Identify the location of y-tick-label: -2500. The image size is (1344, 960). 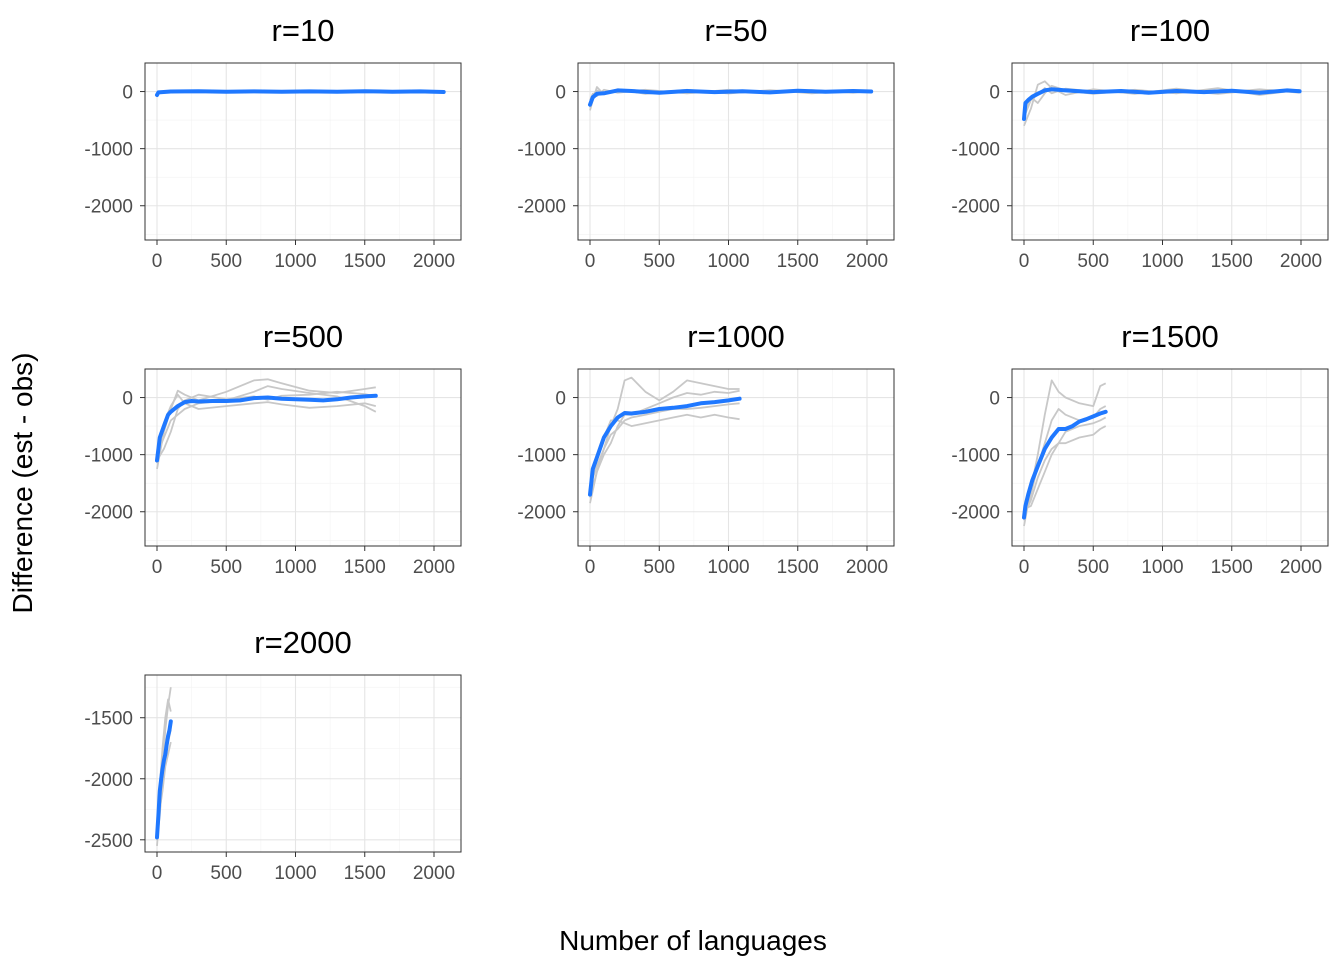
(108, 841).